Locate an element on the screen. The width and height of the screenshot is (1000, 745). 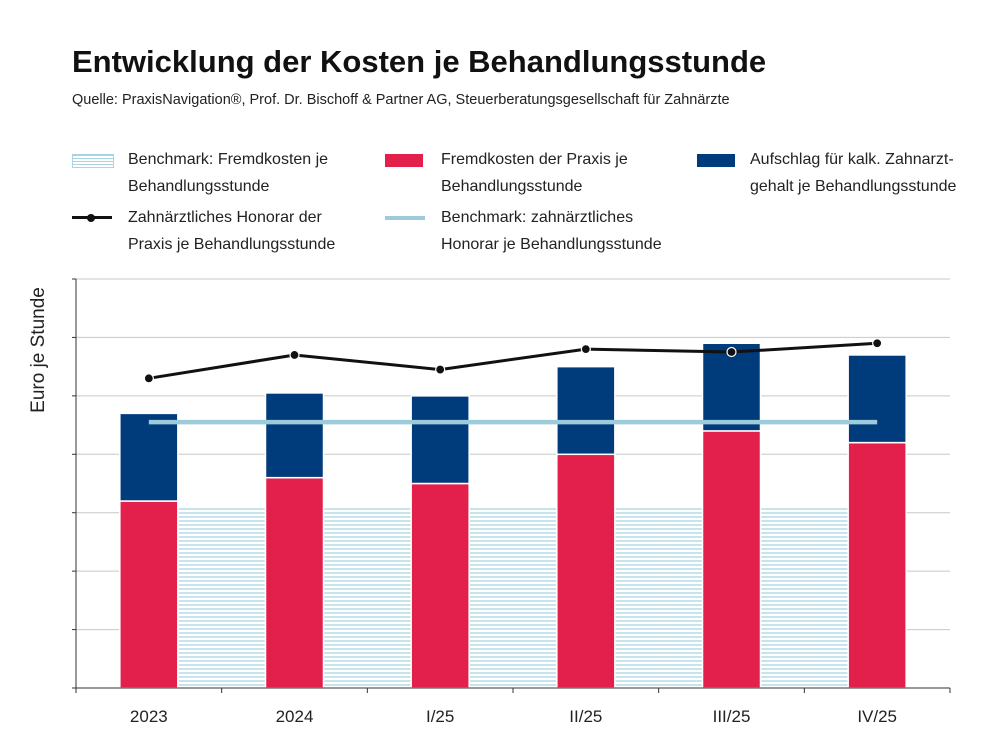
x-tick-label: II/25 is located at coordinates (585, 716).